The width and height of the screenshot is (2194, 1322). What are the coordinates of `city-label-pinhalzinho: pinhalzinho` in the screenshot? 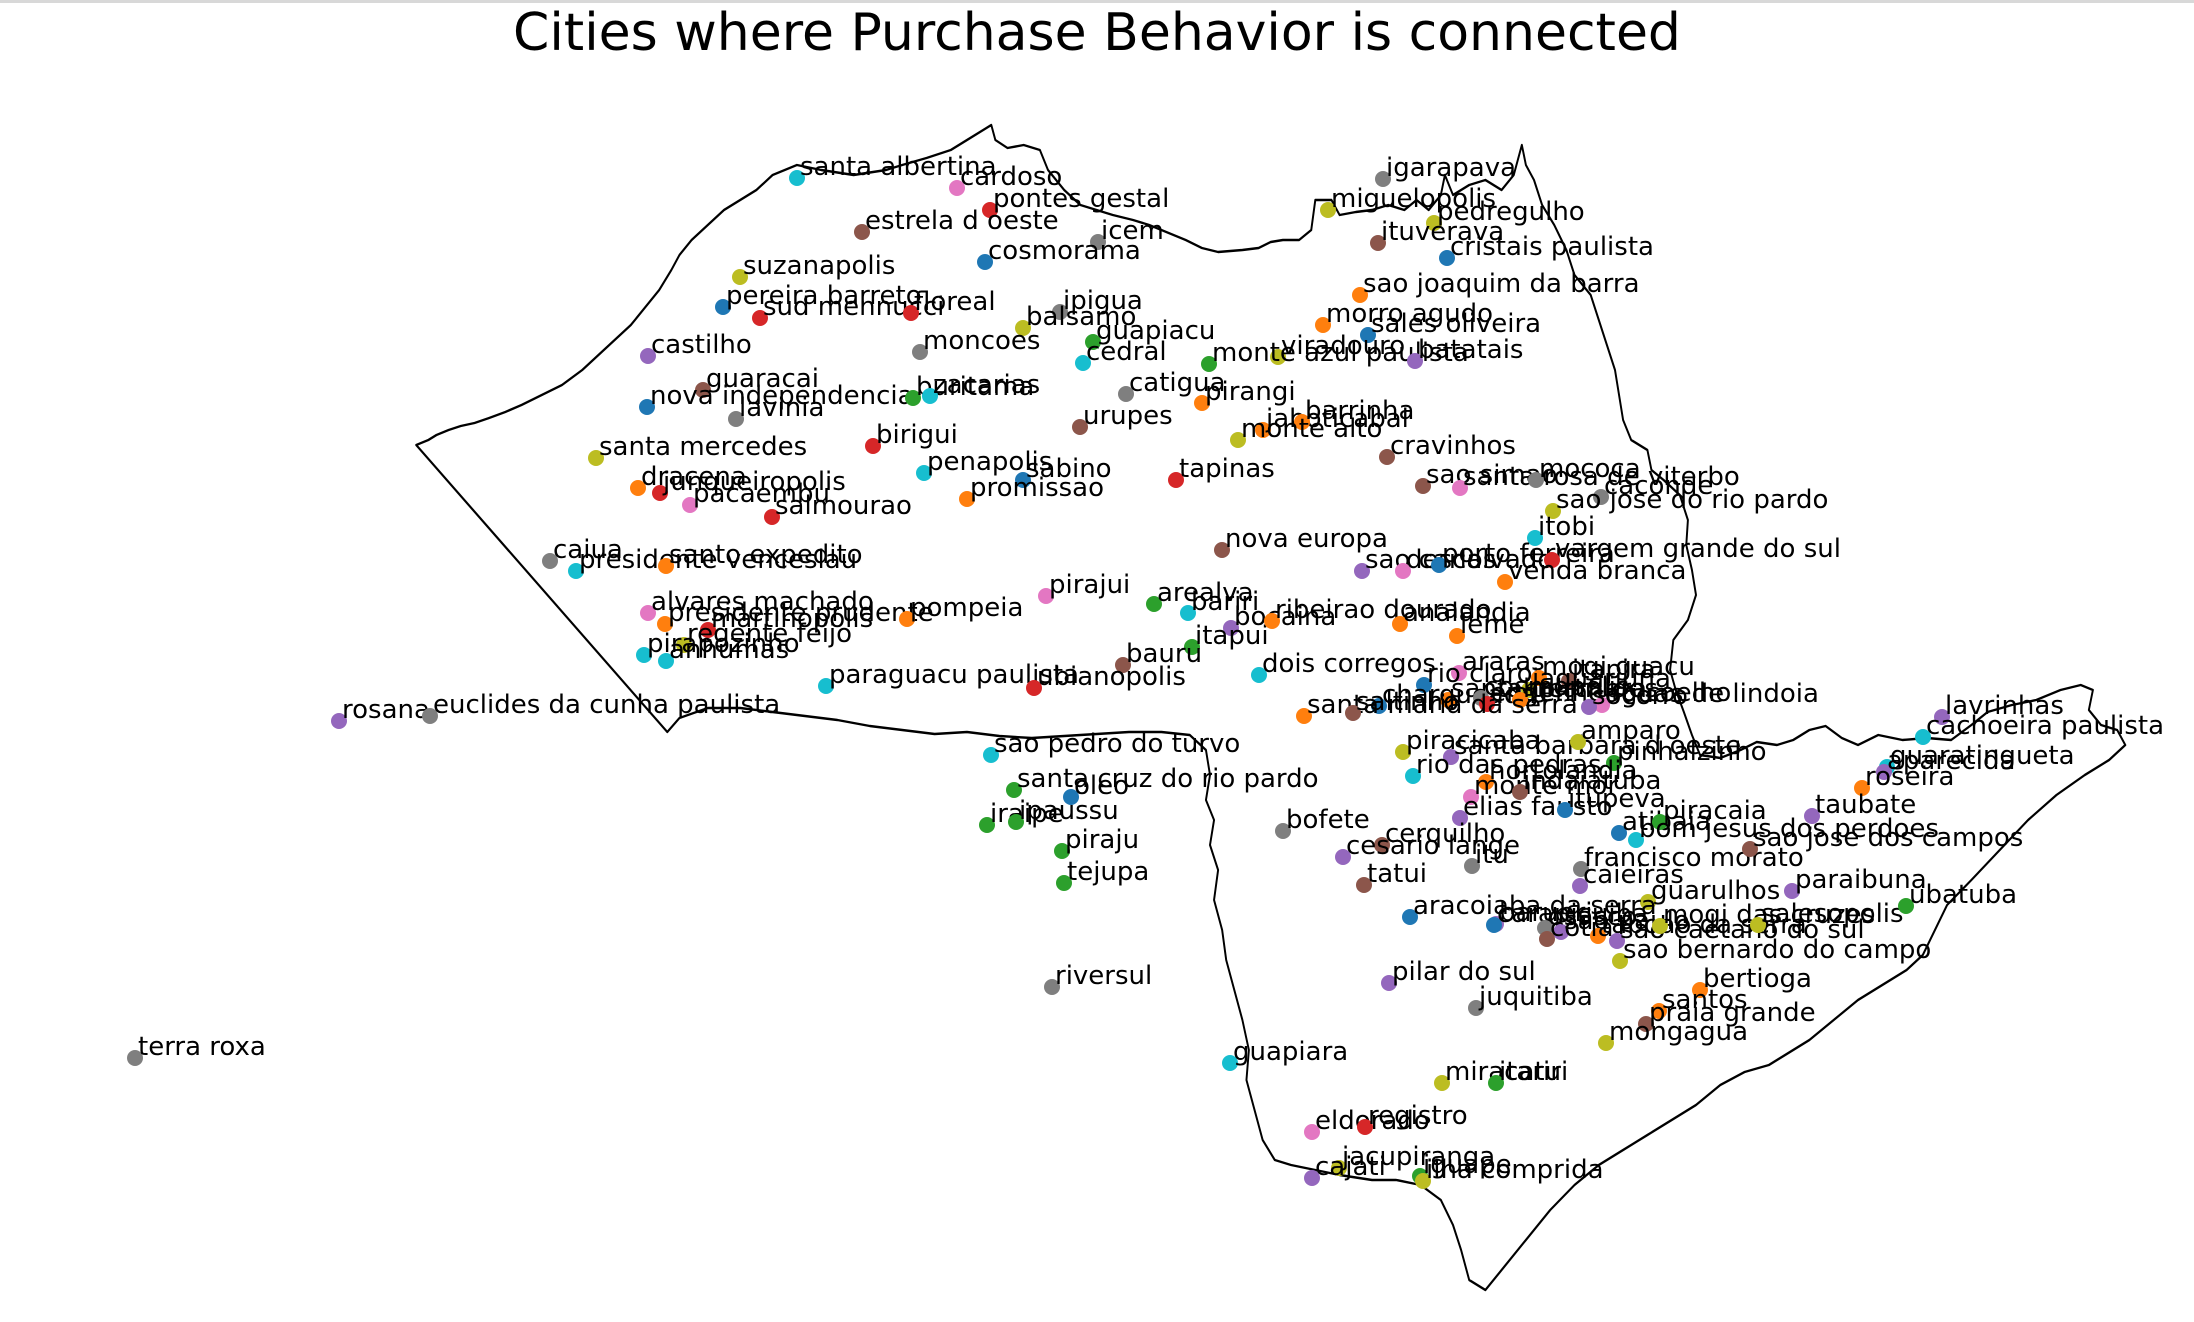 It's located at (1692, 752).